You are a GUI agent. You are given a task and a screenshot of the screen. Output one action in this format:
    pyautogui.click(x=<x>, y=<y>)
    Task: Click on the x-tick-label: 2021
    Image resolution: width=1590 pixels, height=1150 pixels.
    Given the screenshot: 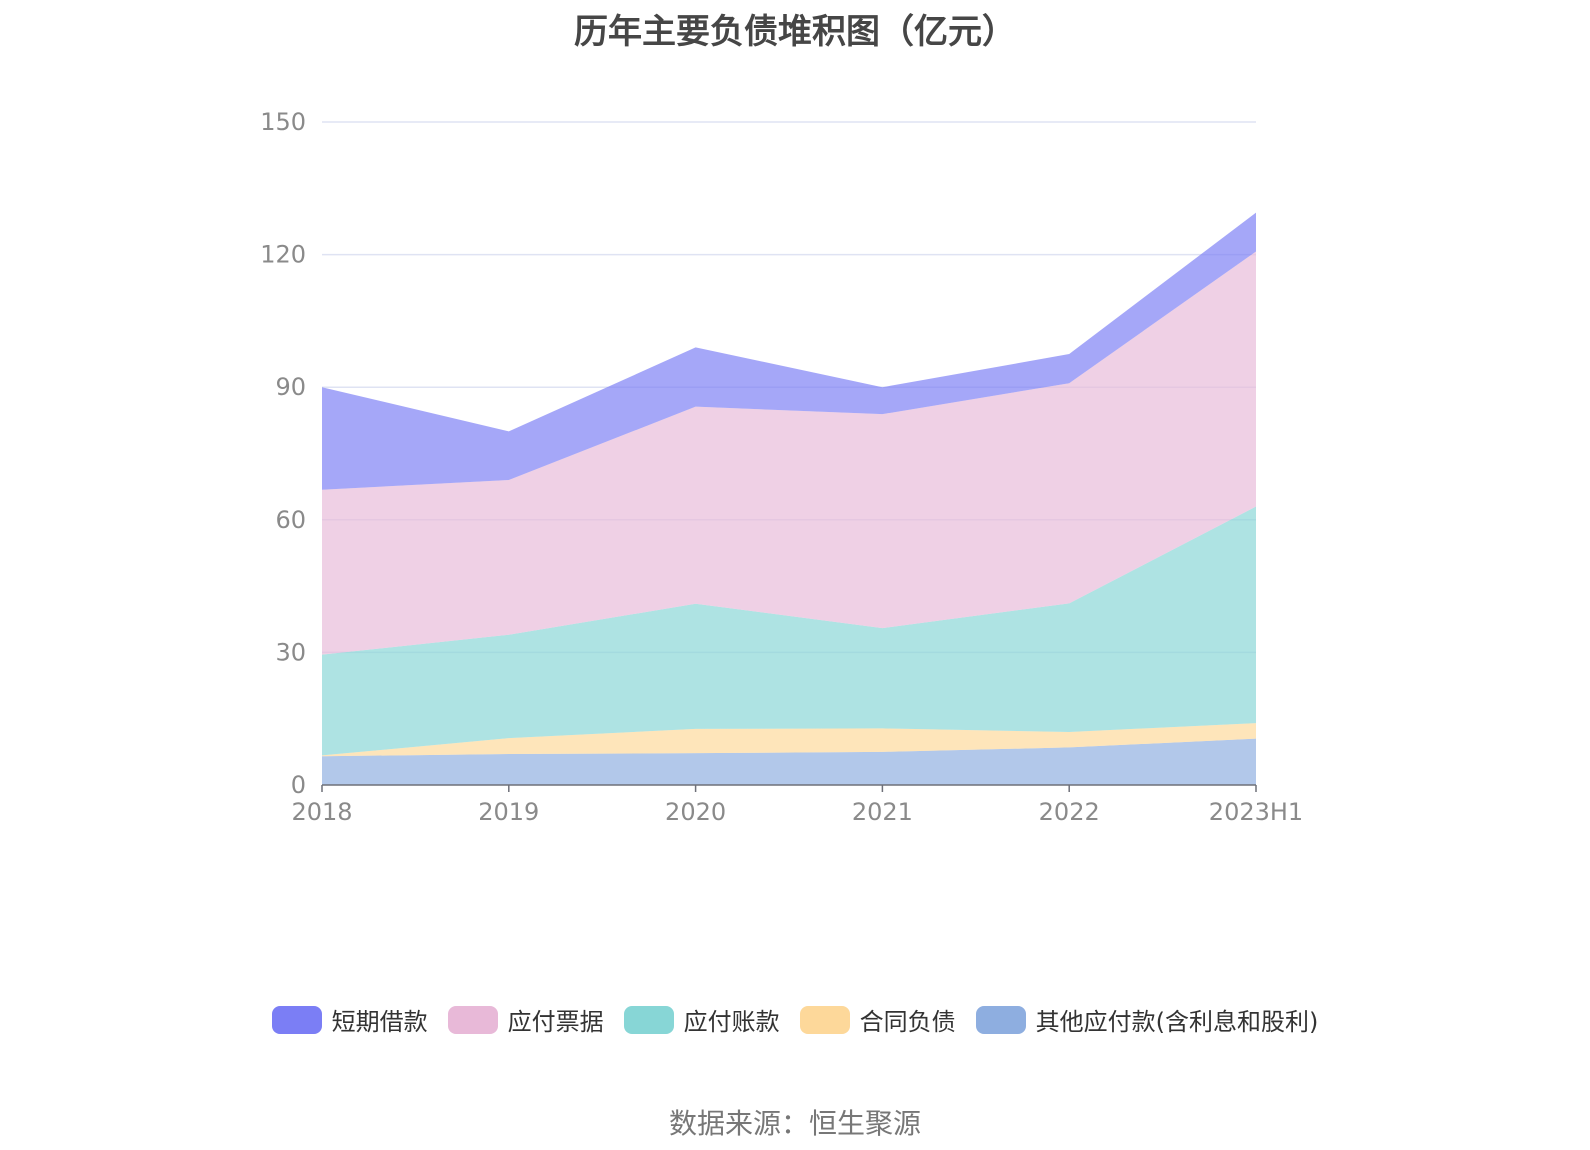 What is the action you would take?
    pyautogui.click(x=882, y=812)
    